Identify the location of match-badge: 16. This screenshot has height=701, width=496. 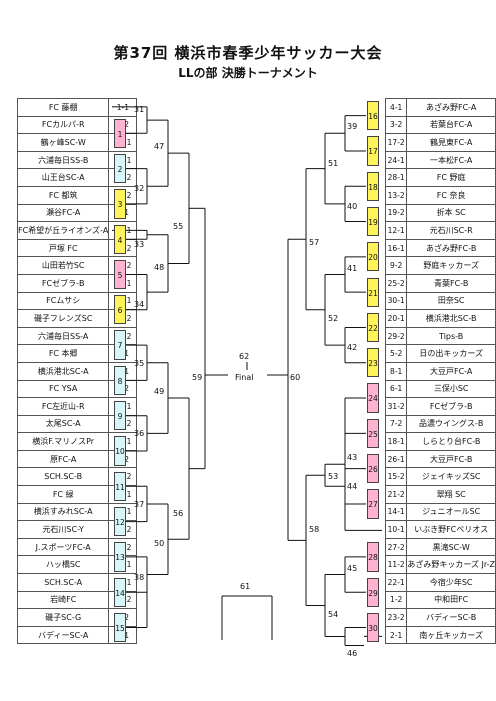
(373, 116).